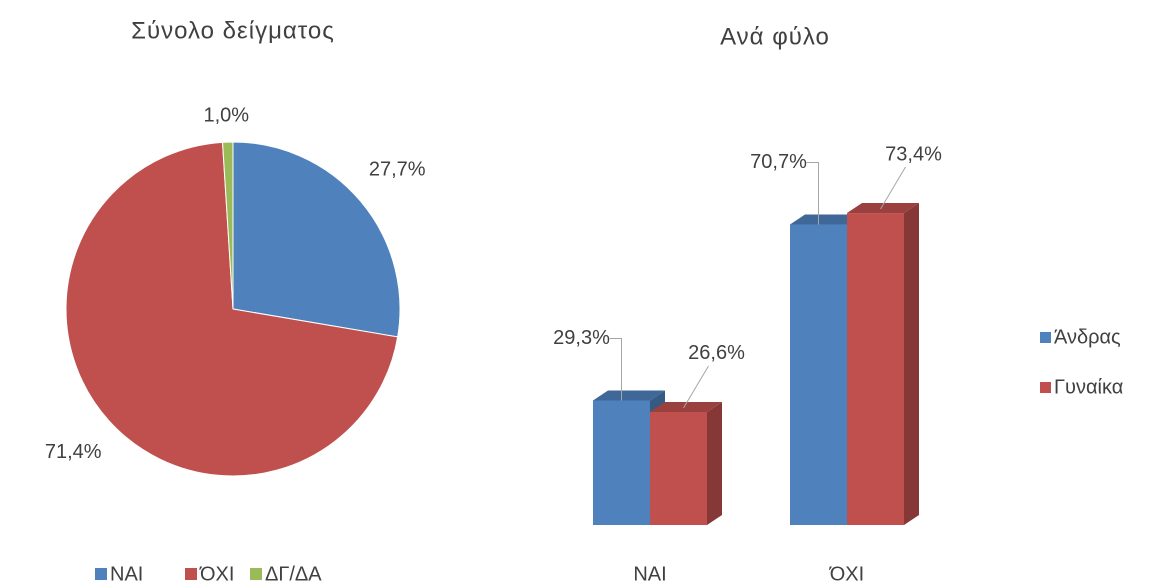 The width and height of the screenshot is (1151, 585). I want to click on x-tick-label: ΝΑΙ, so click(649, 574).